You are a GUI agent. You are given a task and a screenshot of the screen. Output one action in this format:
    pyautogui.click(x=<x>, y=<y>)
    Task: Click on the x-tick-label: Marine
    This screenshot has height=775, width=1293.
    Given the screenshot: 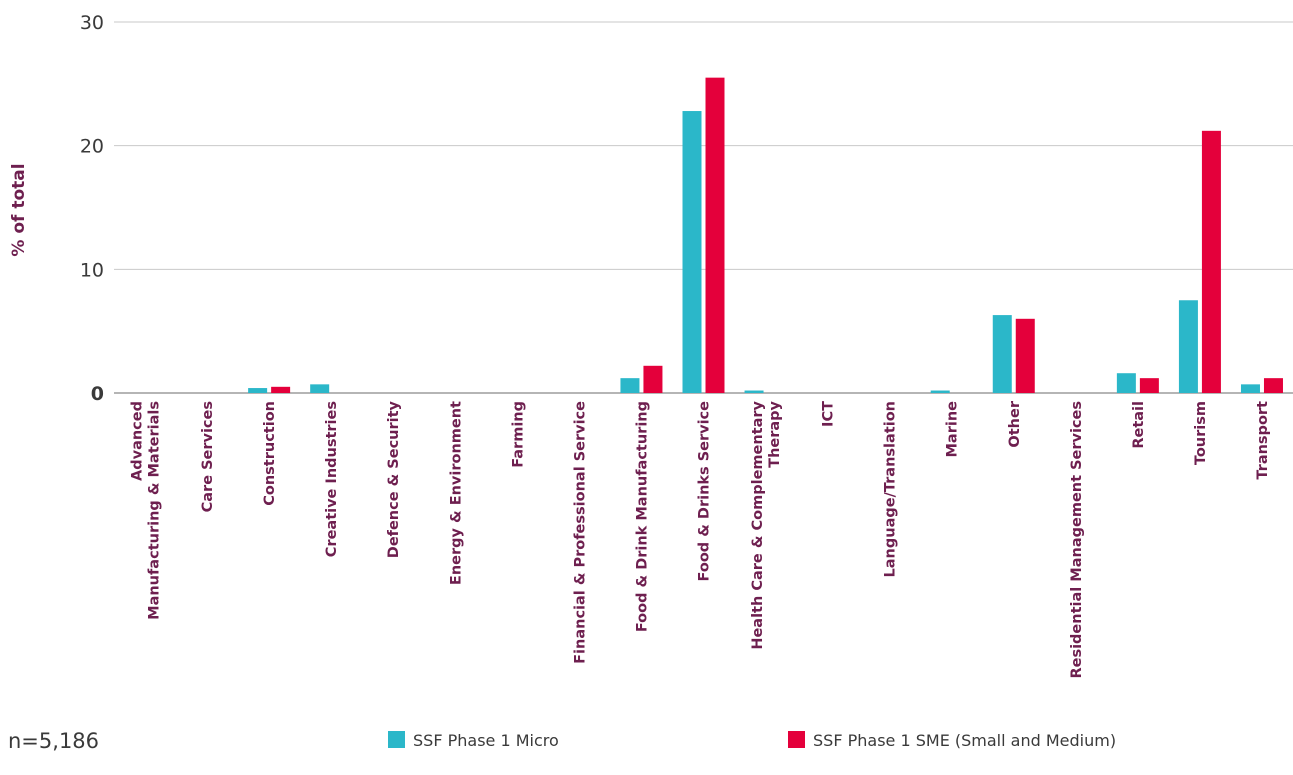 What is the action you would take?
    pyautogui.click(x=953, y=429)
    